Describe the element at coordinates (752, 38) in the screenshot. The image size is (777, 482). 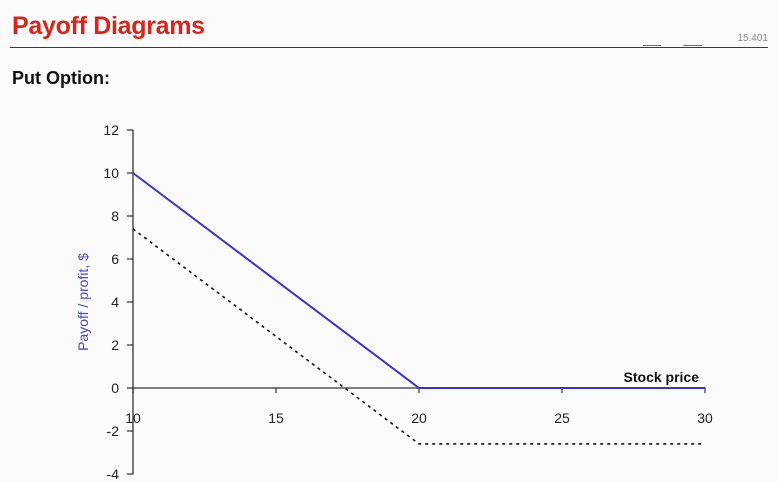
I see `course-code: 15.401` at that location.